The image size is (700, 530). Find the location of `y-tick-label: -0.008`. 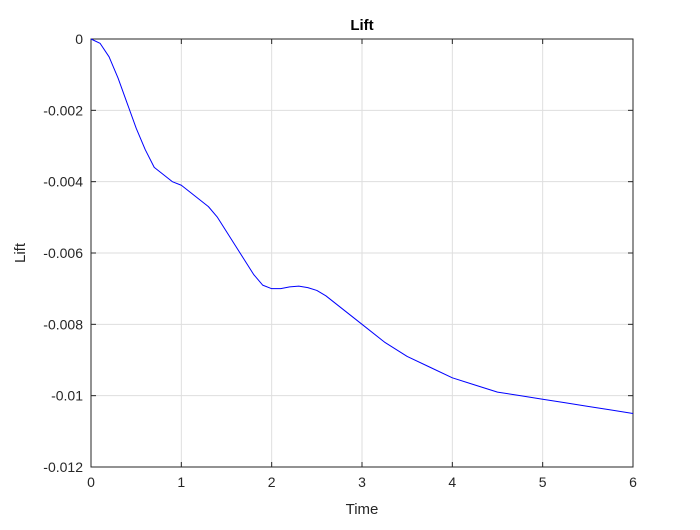

y-tick-label: -0.008 is located at coordinates (63, 324).